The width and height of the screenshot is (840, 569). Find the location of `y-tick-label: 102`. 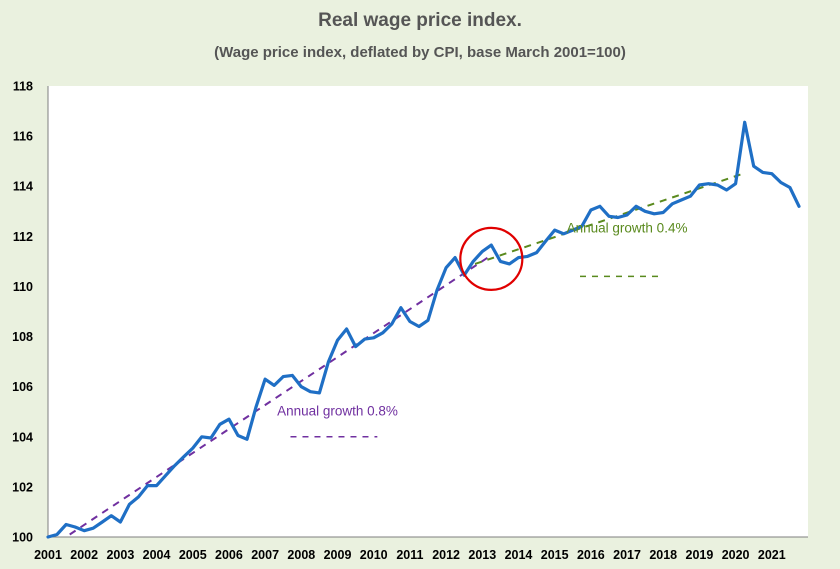

y-tick-label: 102 is located at coordinates (22, 487).